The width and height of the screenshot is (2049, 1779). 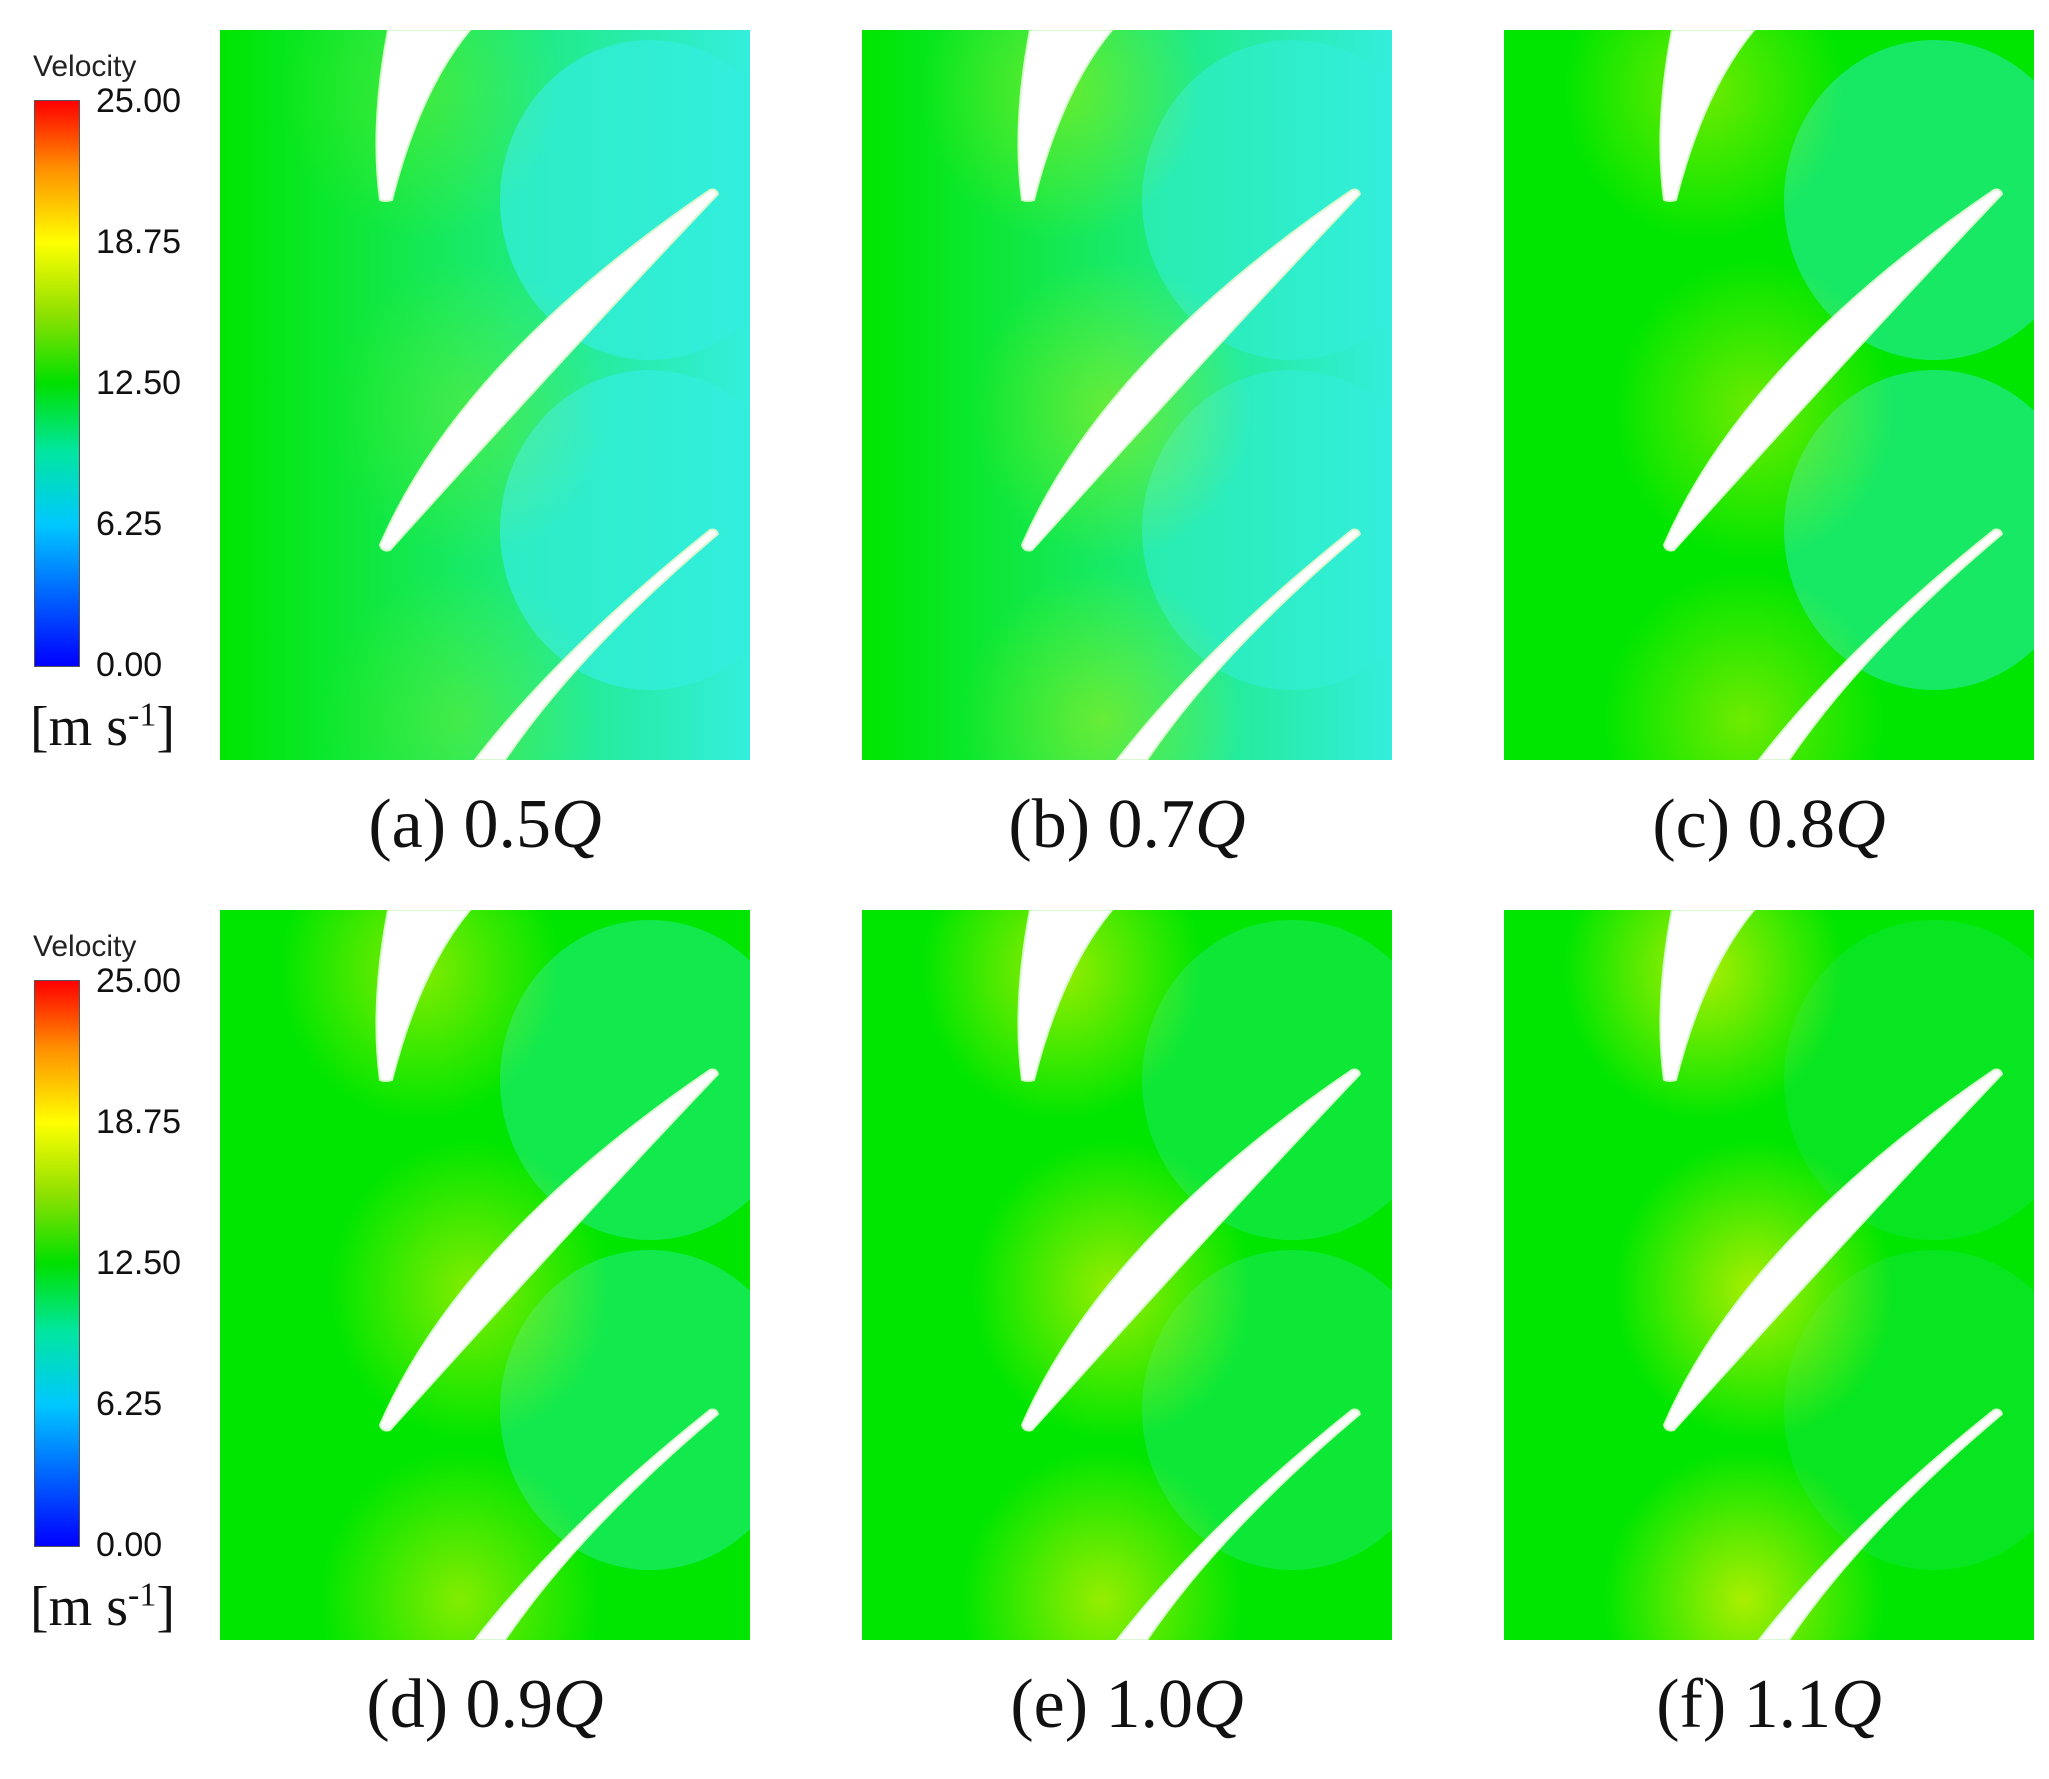 I want to click on contour-panel-d, so click(x=485, y=1275).